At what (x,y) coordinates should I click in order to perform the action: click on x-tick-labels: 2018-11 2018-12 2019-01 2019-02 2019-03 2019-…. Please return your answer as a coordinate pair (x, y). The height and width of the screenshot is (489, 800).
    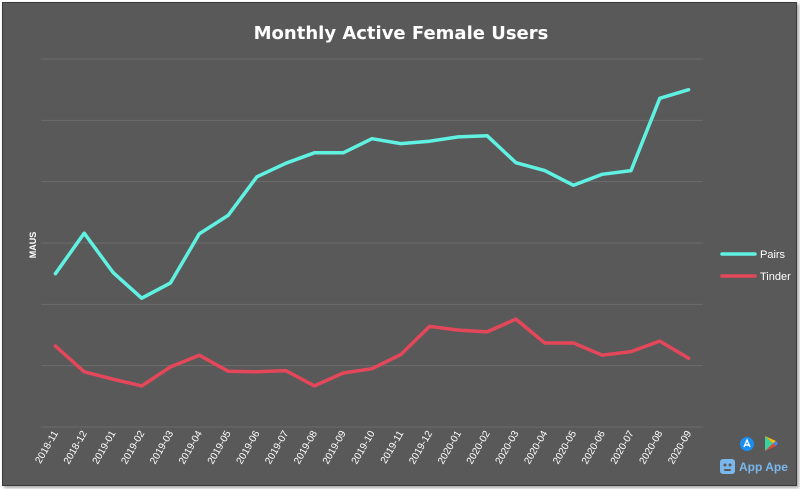
    Looking at the image, I should click on (363, 448).